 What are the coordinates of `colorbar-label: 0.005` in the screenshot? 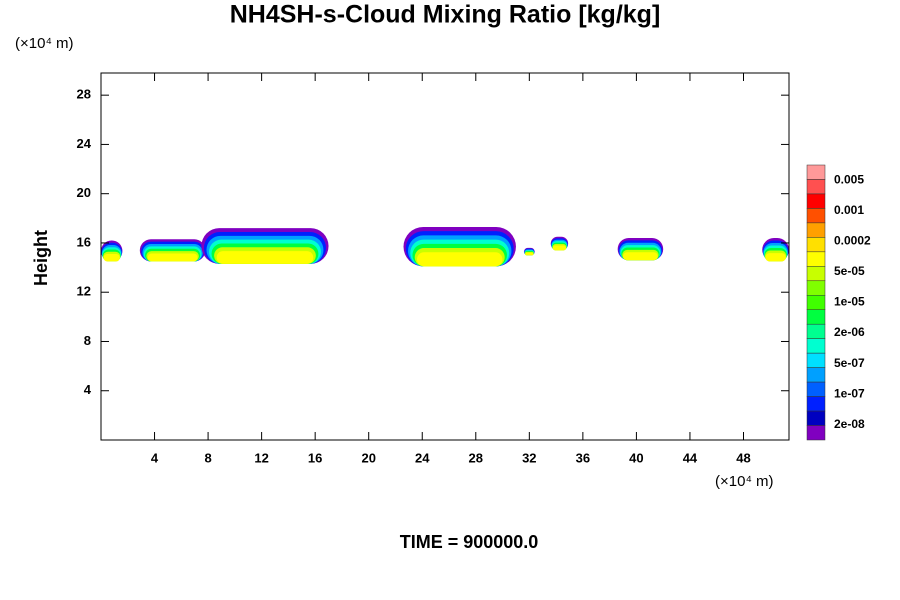 It's located at (849, 179).